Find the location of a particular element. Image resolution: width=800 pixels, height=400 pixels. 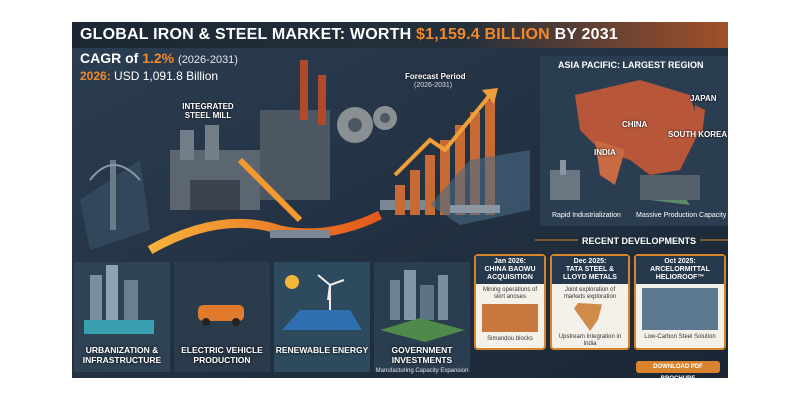

title-start: GLOBAL IRON & STEEL MARKET: WORTH is located at coordinates (246, 34).